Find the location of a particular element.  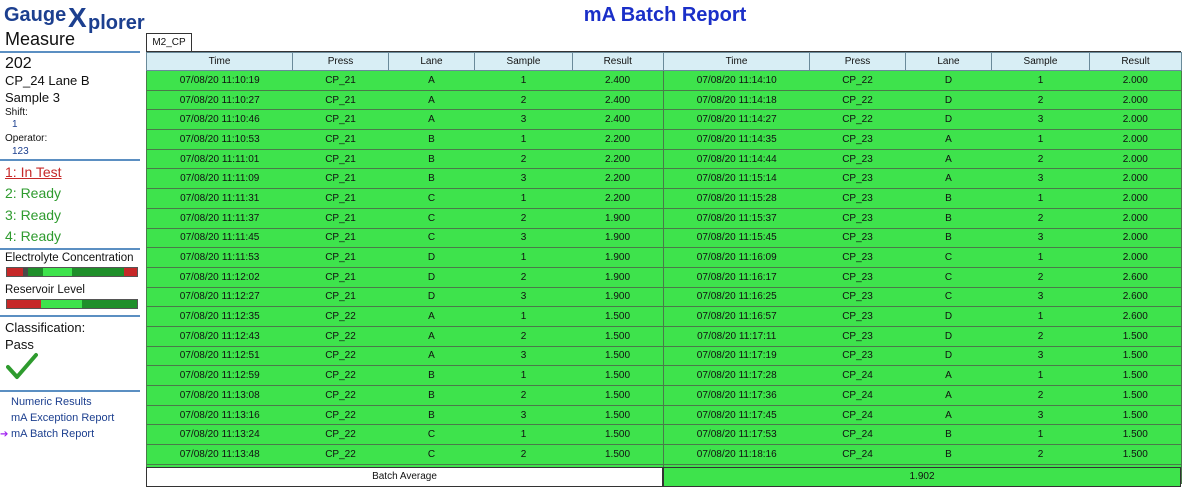

station-3-status: 3: Ready is located at coordinates (33, 215).